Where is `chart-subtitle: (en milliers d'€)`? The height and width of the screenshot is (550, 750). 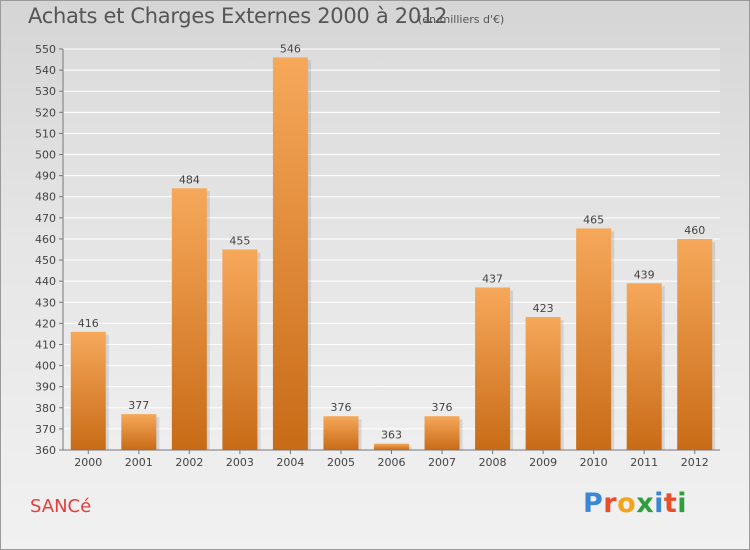 chart-subtitle: (en milliers d'€) is located at coordinates (461, 19).